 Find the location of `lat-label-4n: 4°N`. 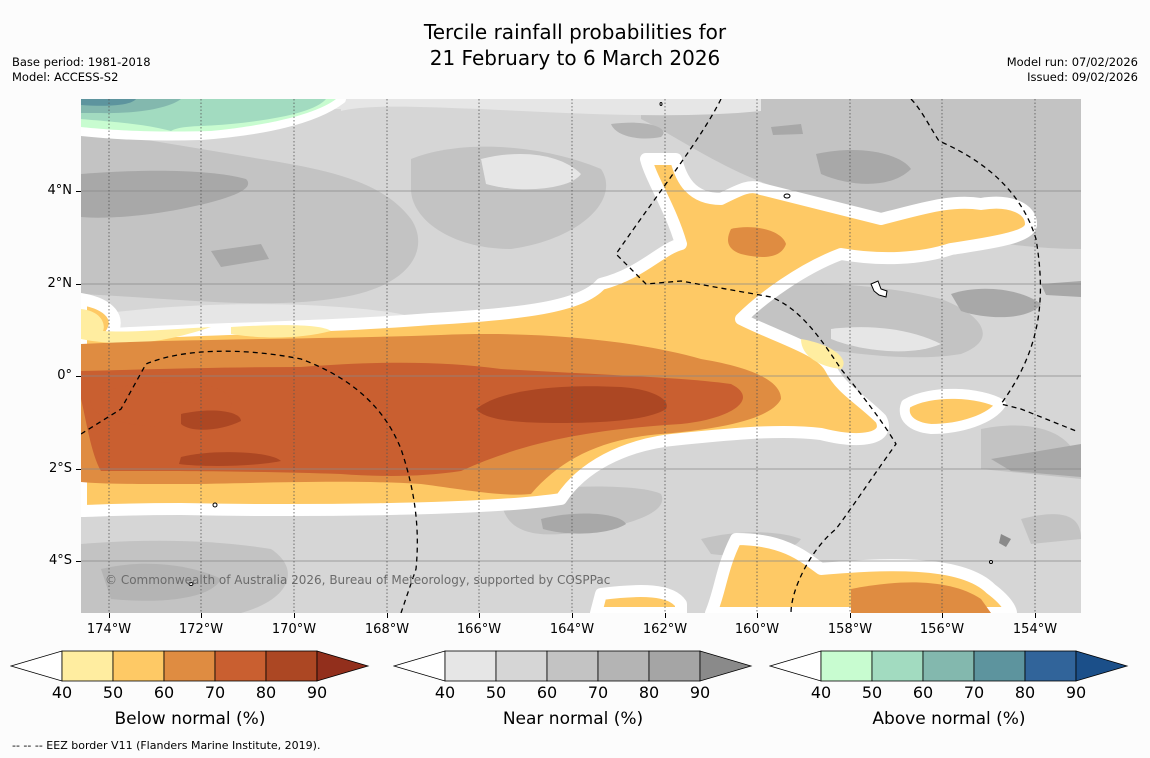

lat-label-4n: 4°N is located at coordinates (60, 190).